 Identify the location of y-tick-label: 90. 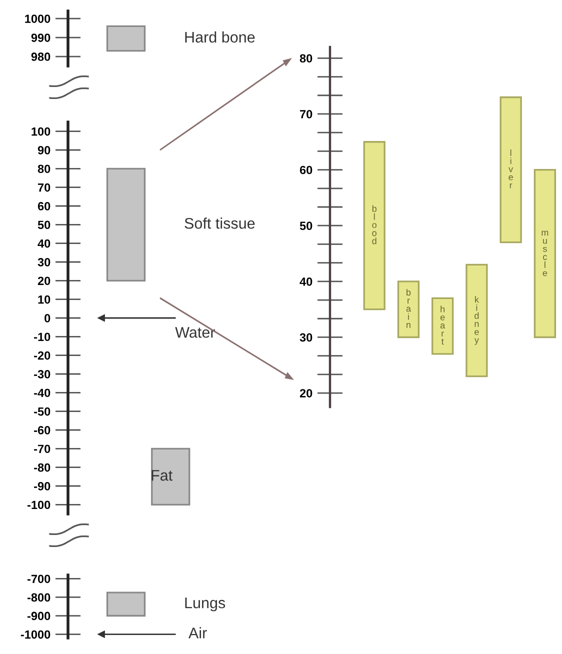
(44, 150).